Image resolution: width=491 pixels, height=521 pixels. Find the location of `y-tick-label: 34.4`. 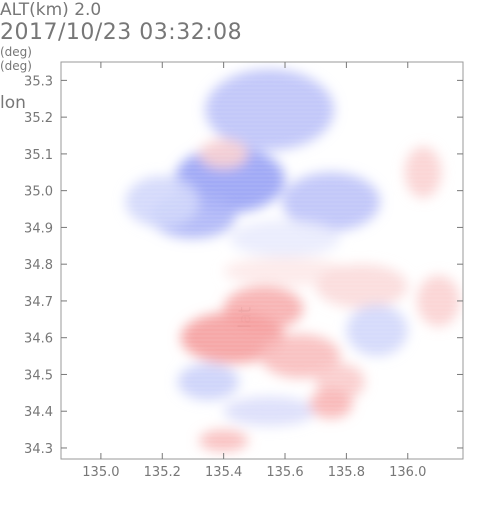

y-tick-label: 34.4 is located at coordinates (38, 412).